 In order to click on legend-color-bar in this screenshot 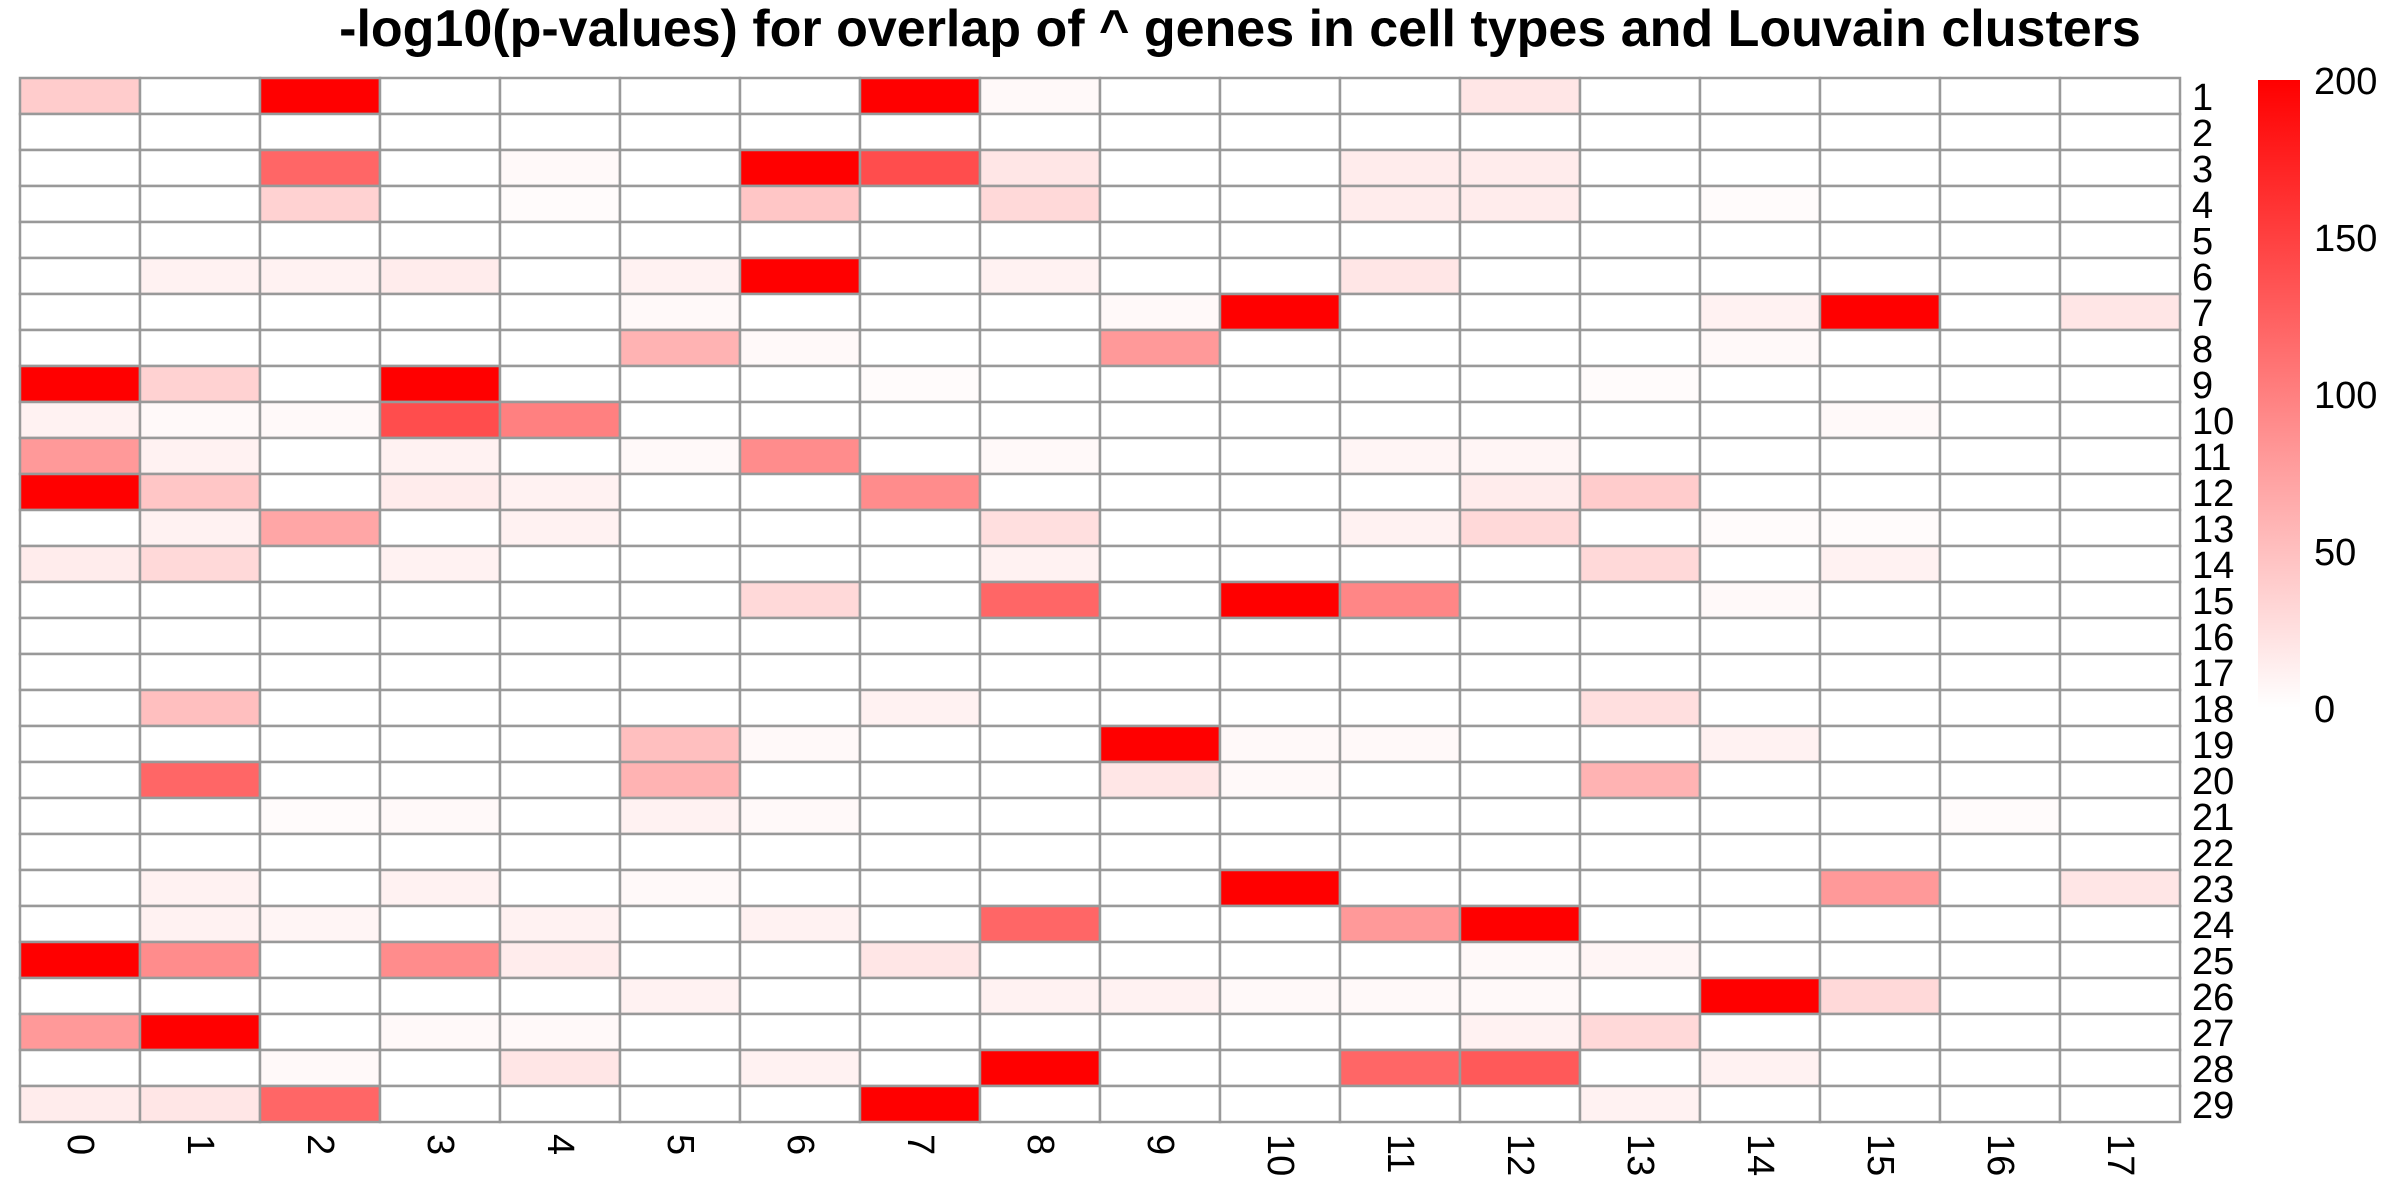, I will do `click(2279, 394)`.